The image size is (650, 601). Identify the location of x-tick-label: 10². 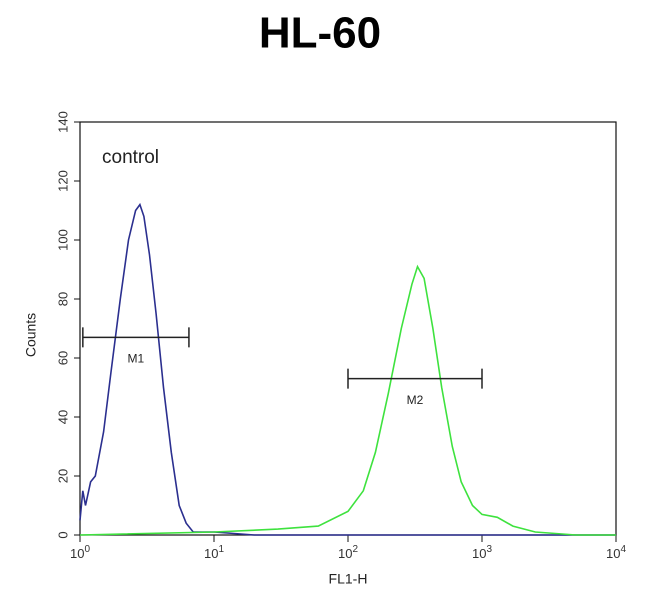
(348, 553).